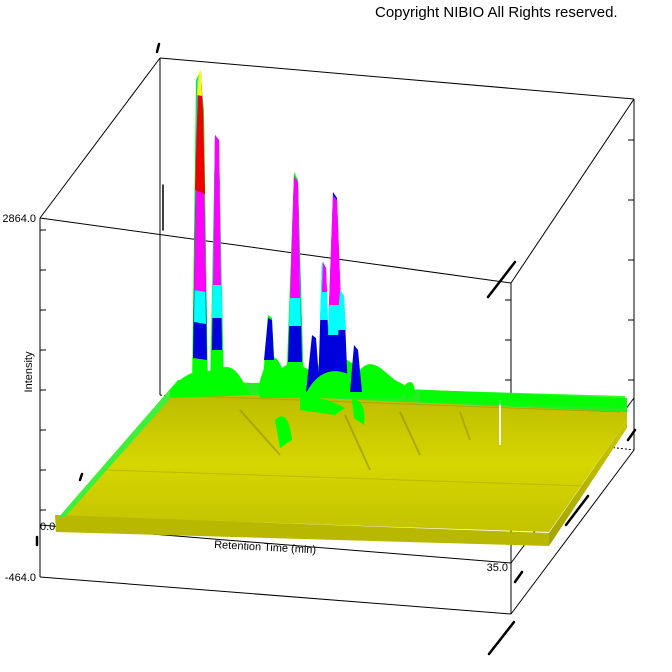 The width and height of the screenshot is (672, 672). Describe the element at coordinates (20, 578) in the screenshot. I see `y-tick-bottom: -464.0` at that location.